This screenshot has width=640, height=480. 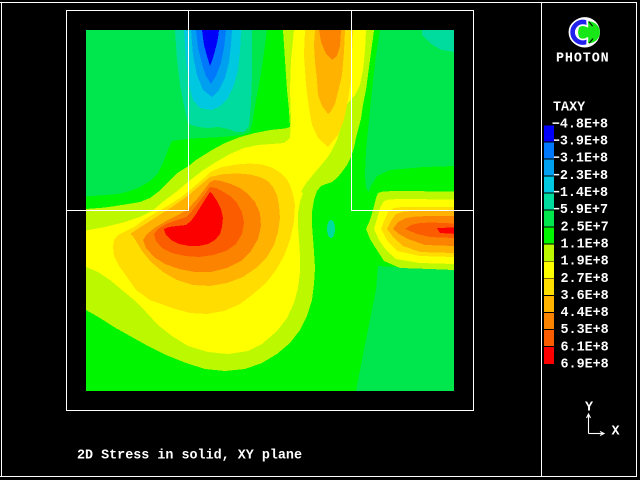 What do you see at coordinates (585, 279) in the screenshot?
I see `svg-text: 2.7E+8` at bounding box center [585, 279].